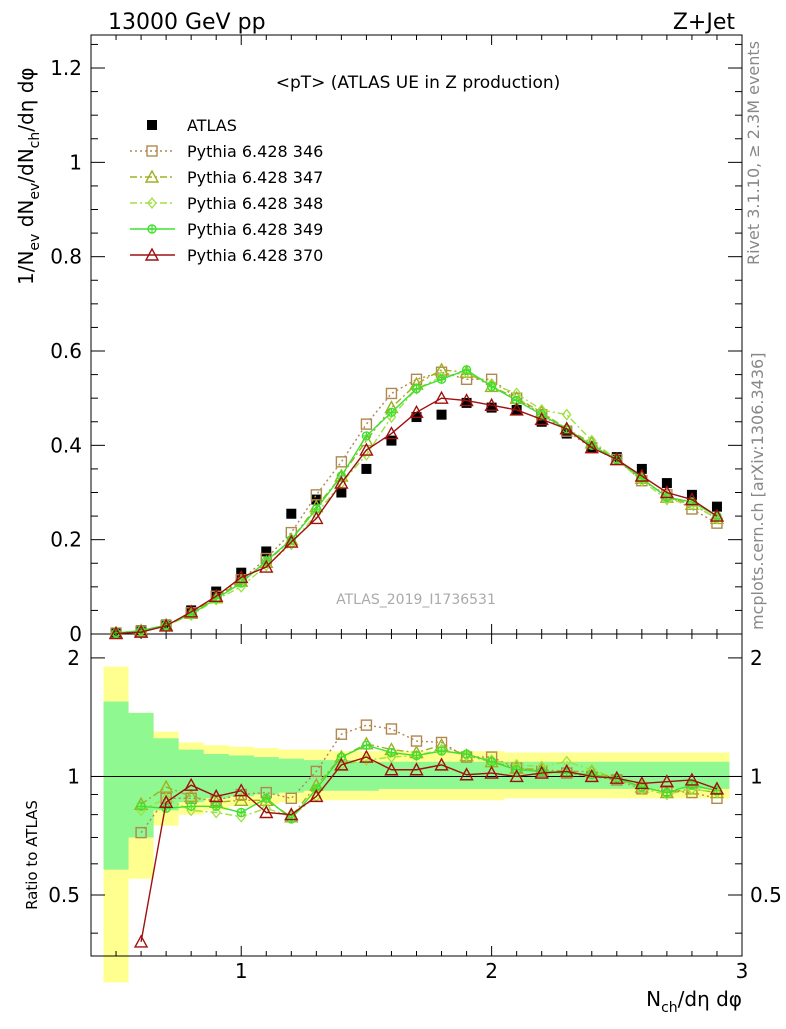  Describe the element at coordinates (75, 634) in the screenshot. I see `main-y-tick-label: 0` at that location.